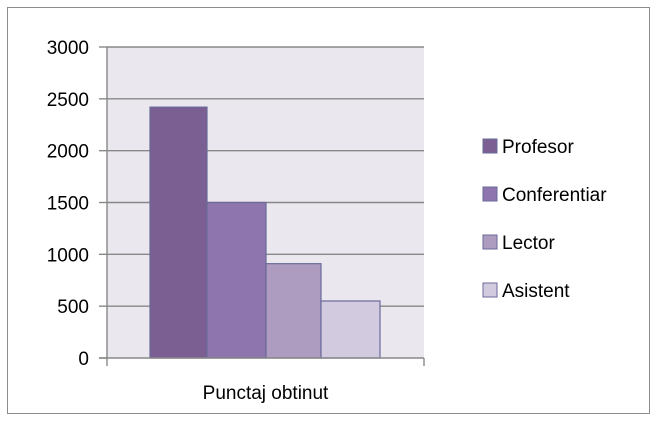 Image resolution: width=656 pixels, height=421 pixels. I want to click on y-tick-label: 2500, so click(68, 100).